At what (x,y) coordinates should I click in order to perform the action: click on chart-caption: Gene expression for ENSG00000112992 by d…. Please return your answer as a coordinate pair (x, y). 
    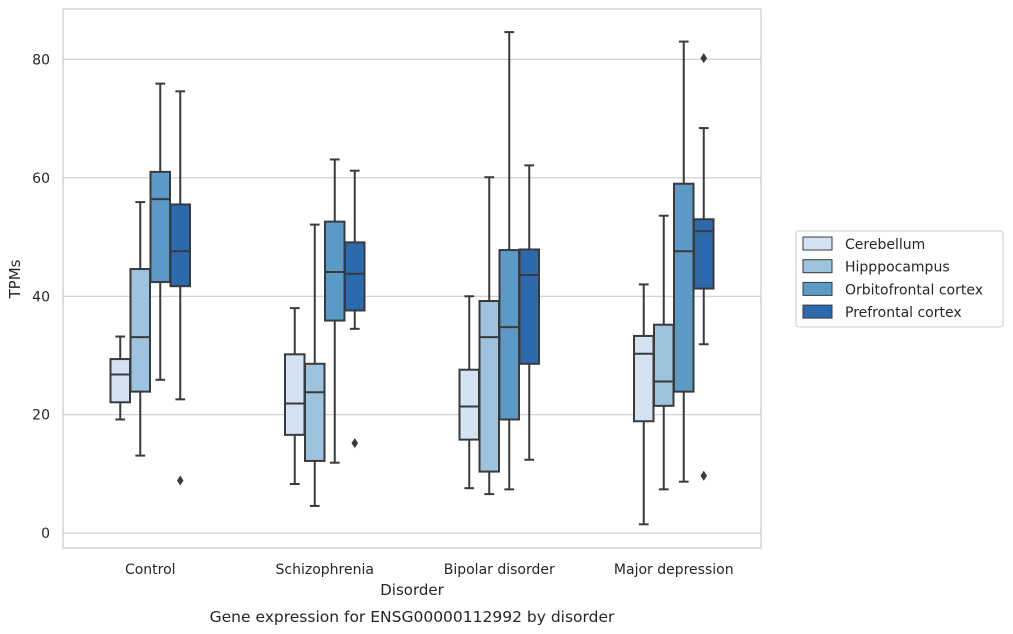
    Looking at the image, I should click on (412, 617).